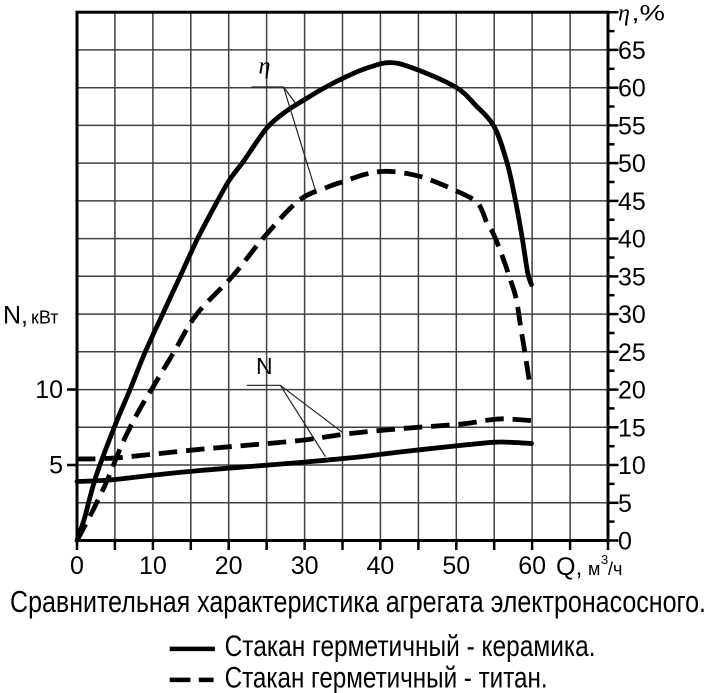 The image size is (712, 693). Describe the element at coordinates (632, 126) in the screenshot. I see `svg-text: 55` at that location.